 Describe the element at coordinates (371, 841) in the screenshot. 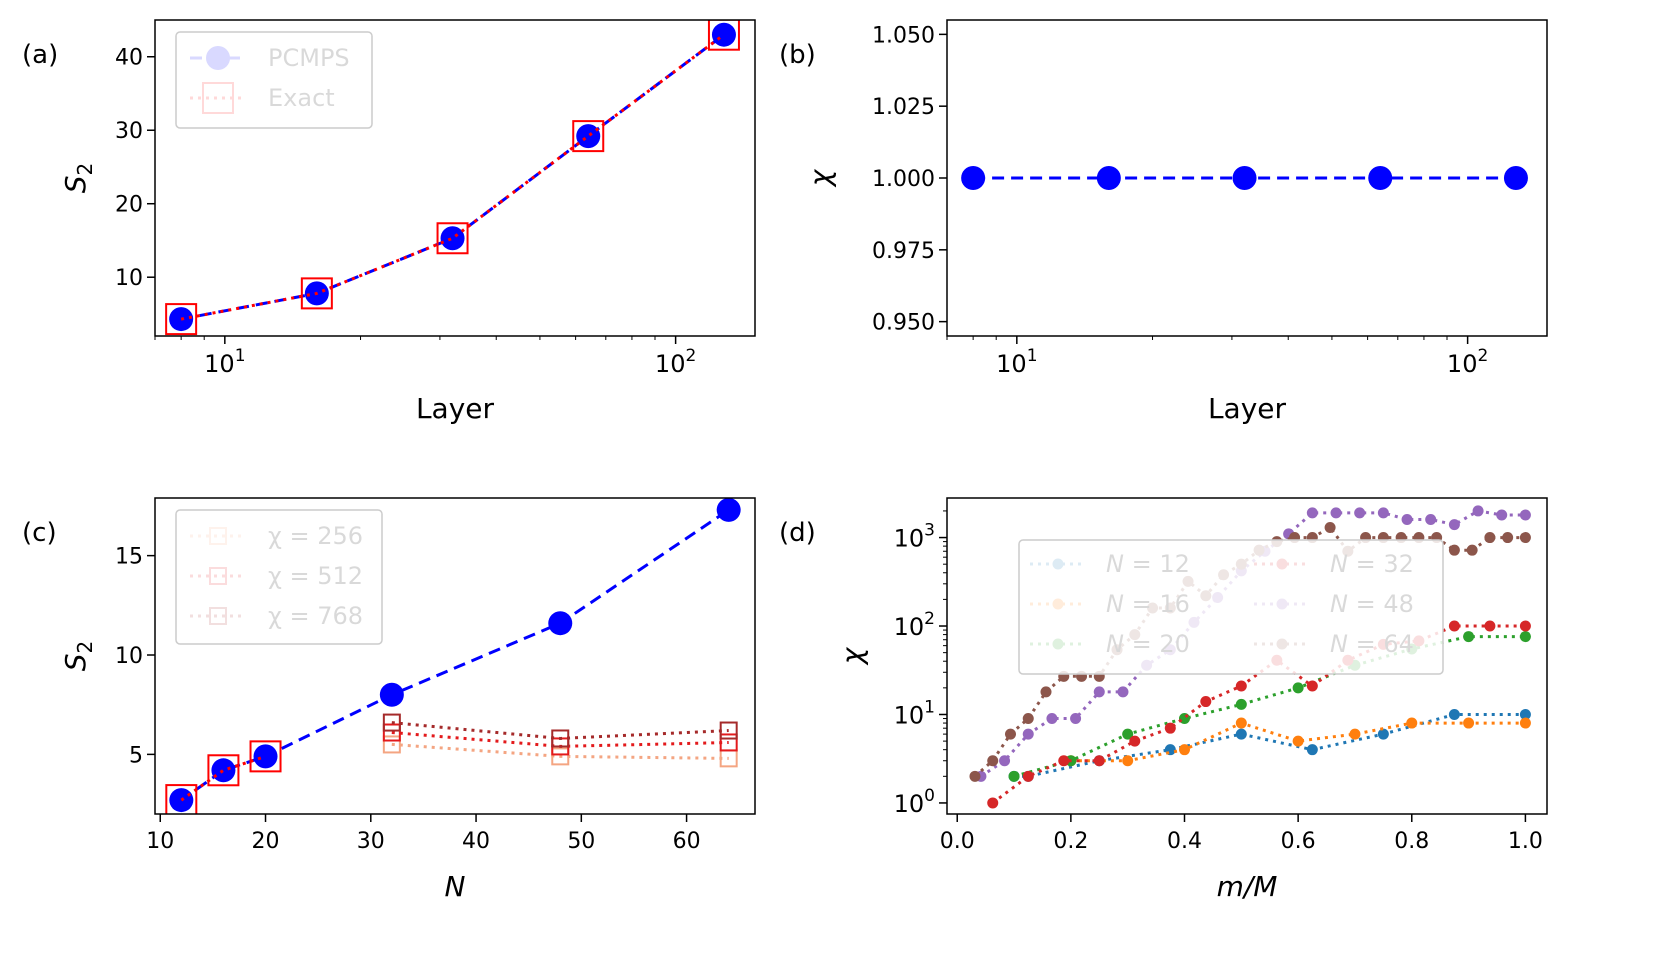

I see `x-tick-label: 30` at that location.